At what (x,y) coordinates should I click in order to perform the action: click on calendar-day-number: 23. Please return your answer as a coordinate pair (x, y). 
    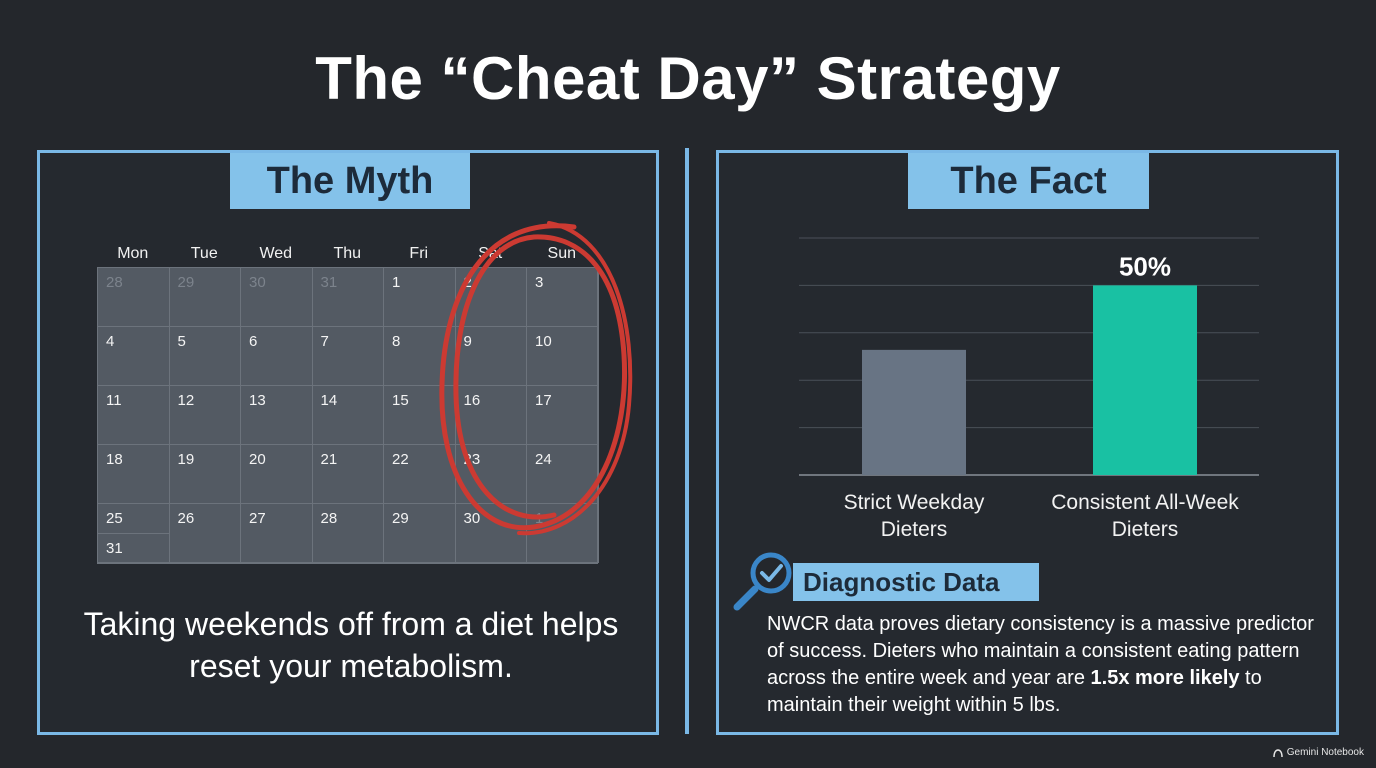
    Looking at the image, I should click on (472, 459).